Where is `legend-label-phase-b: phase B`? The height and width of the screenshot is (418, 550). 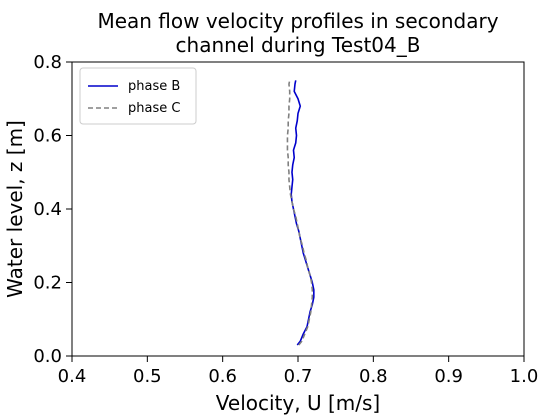 legend-label-phase-b: phase B is located at coordinates (154, 86).